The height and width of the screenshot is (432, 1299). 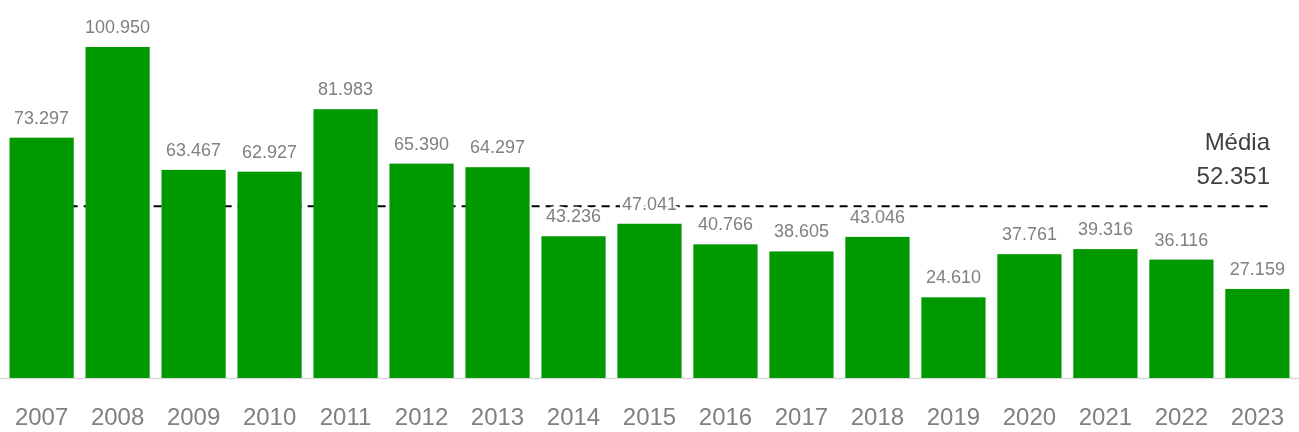 What do you see at coordinates (877, 216) in the screenshot?
I see `data-label: 43.046` at bounding box center [877, 216].